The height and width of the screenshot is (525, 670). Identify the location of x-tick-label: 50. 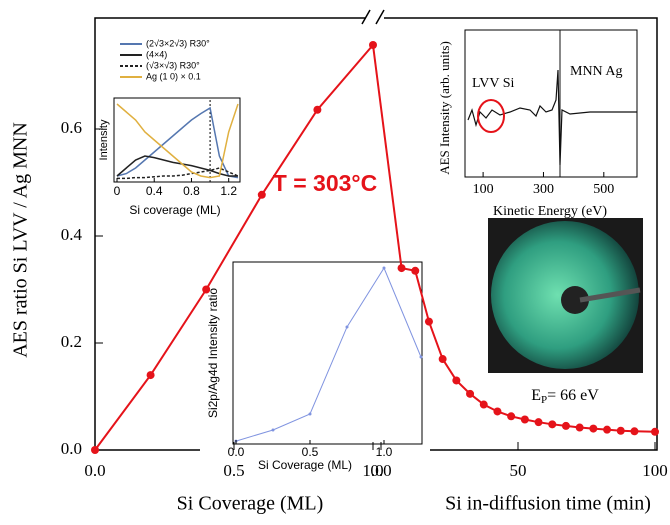
(518, 470).